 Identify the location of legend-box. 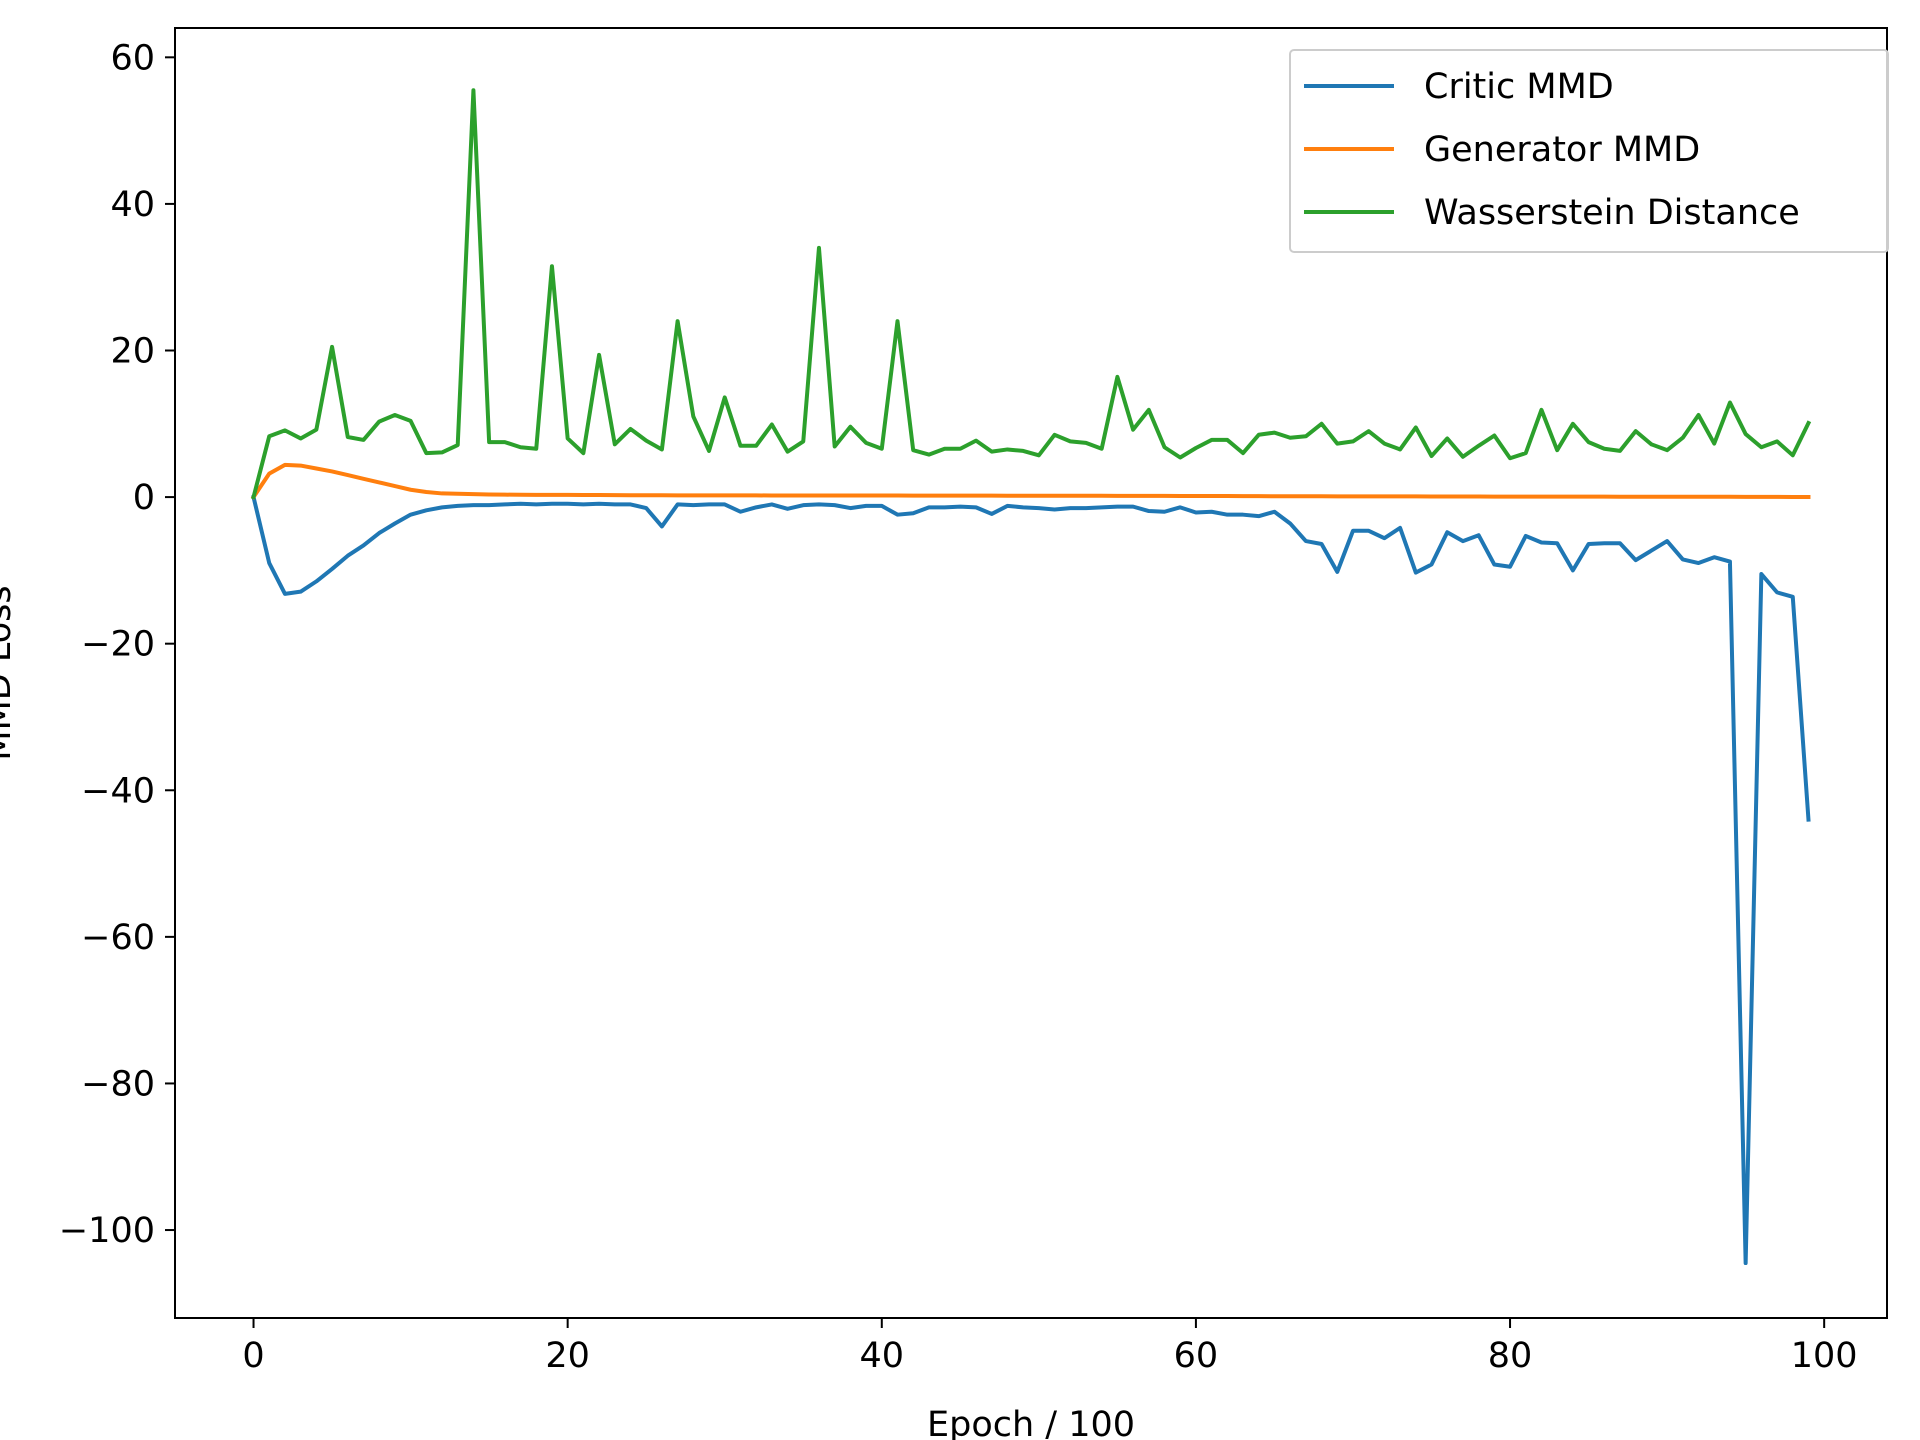
(1589, 151).